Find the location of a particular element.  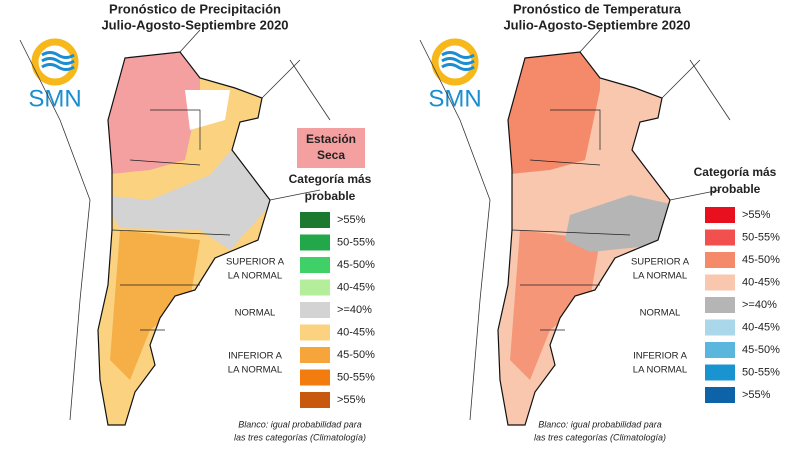

region-white is located at coordinates (207, 110).